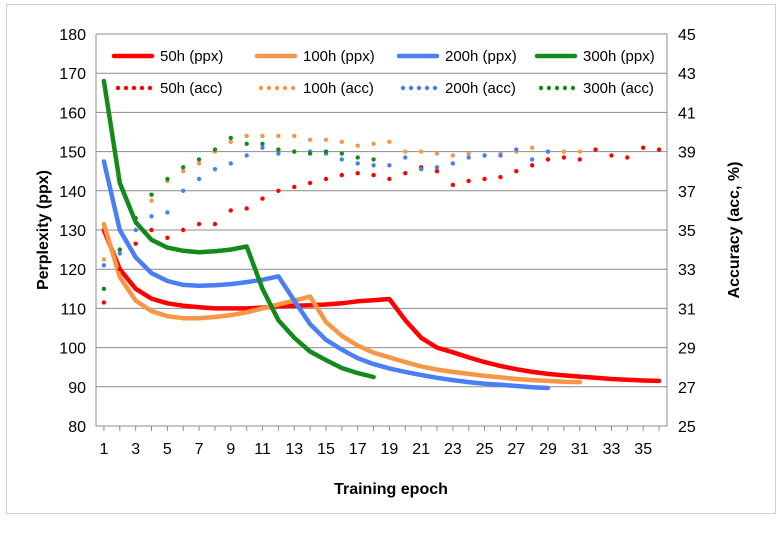  Describe the element at coordinates (516, 449) in the screenshot. I see `x-tick-label: 27` at that location.